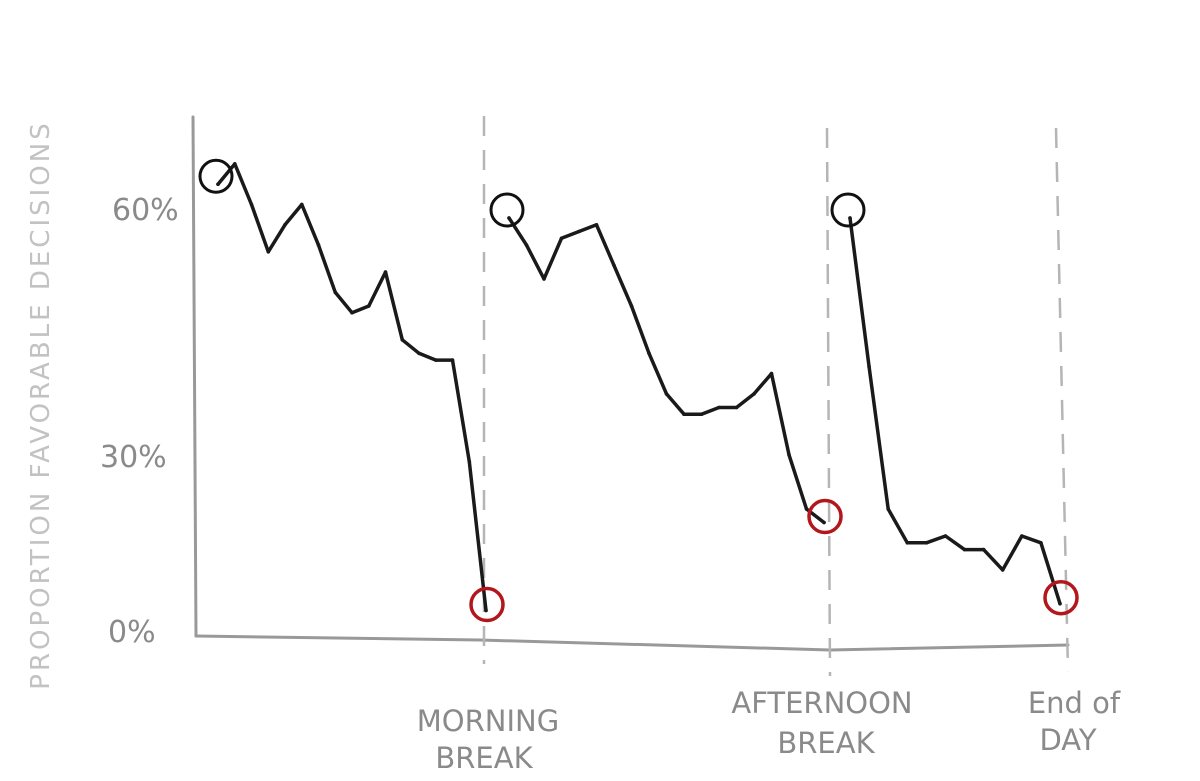 This screenshot has width=1200, height=781. What do you see at coordinates (484, 758) in the screenshot?
I see `morning-break-label-line2: BREAK` at bounding box center [484, 758].